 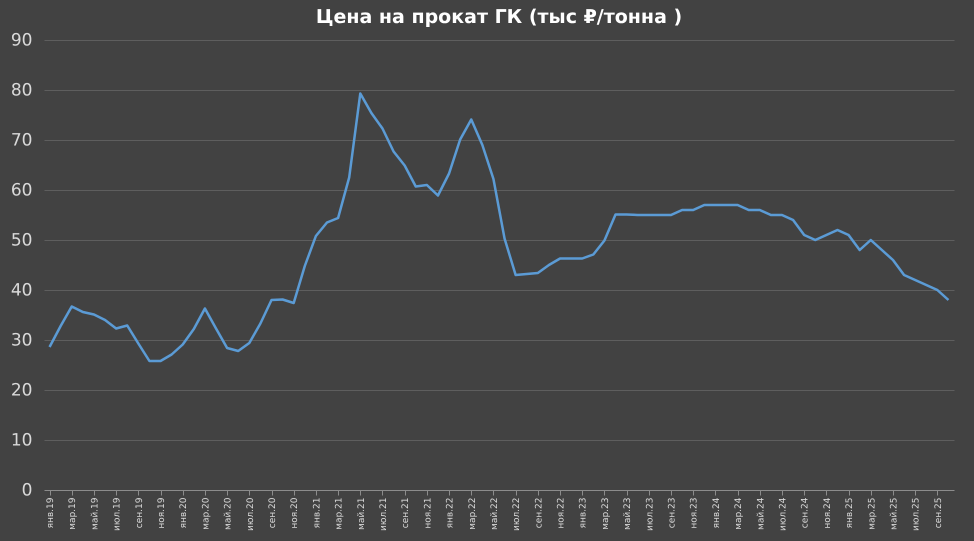 What do you see at coordinates (229, 513) in the screenshot?
I see `x-tick-label: май.20` at bounding box center [229, 513].